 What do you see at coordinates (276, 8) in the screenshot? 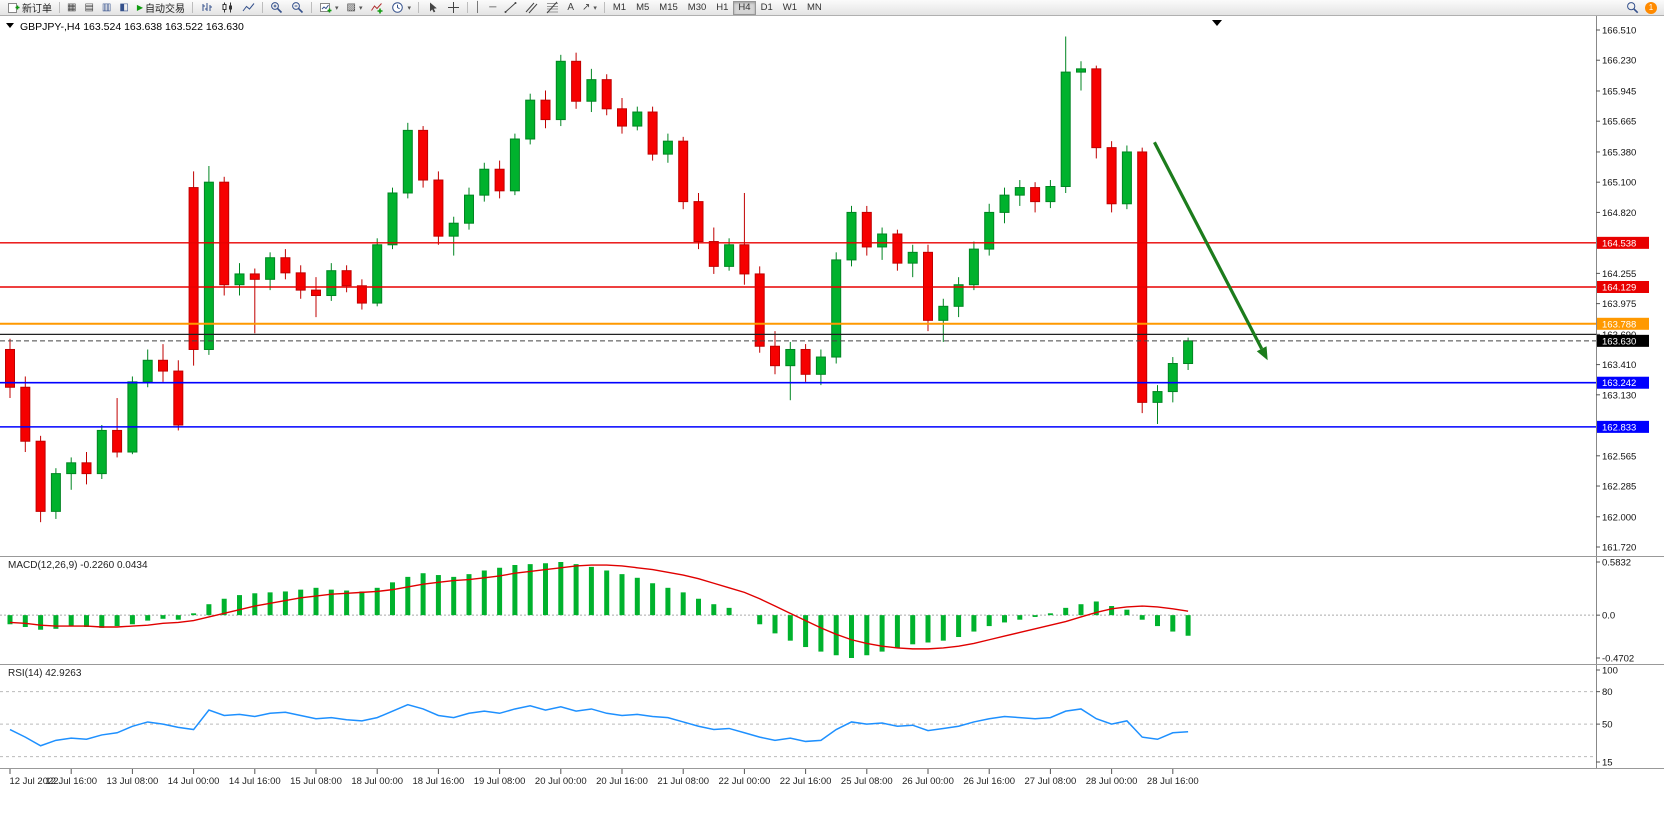
I see `zoom-in-button` at bounding box center [276, 8].